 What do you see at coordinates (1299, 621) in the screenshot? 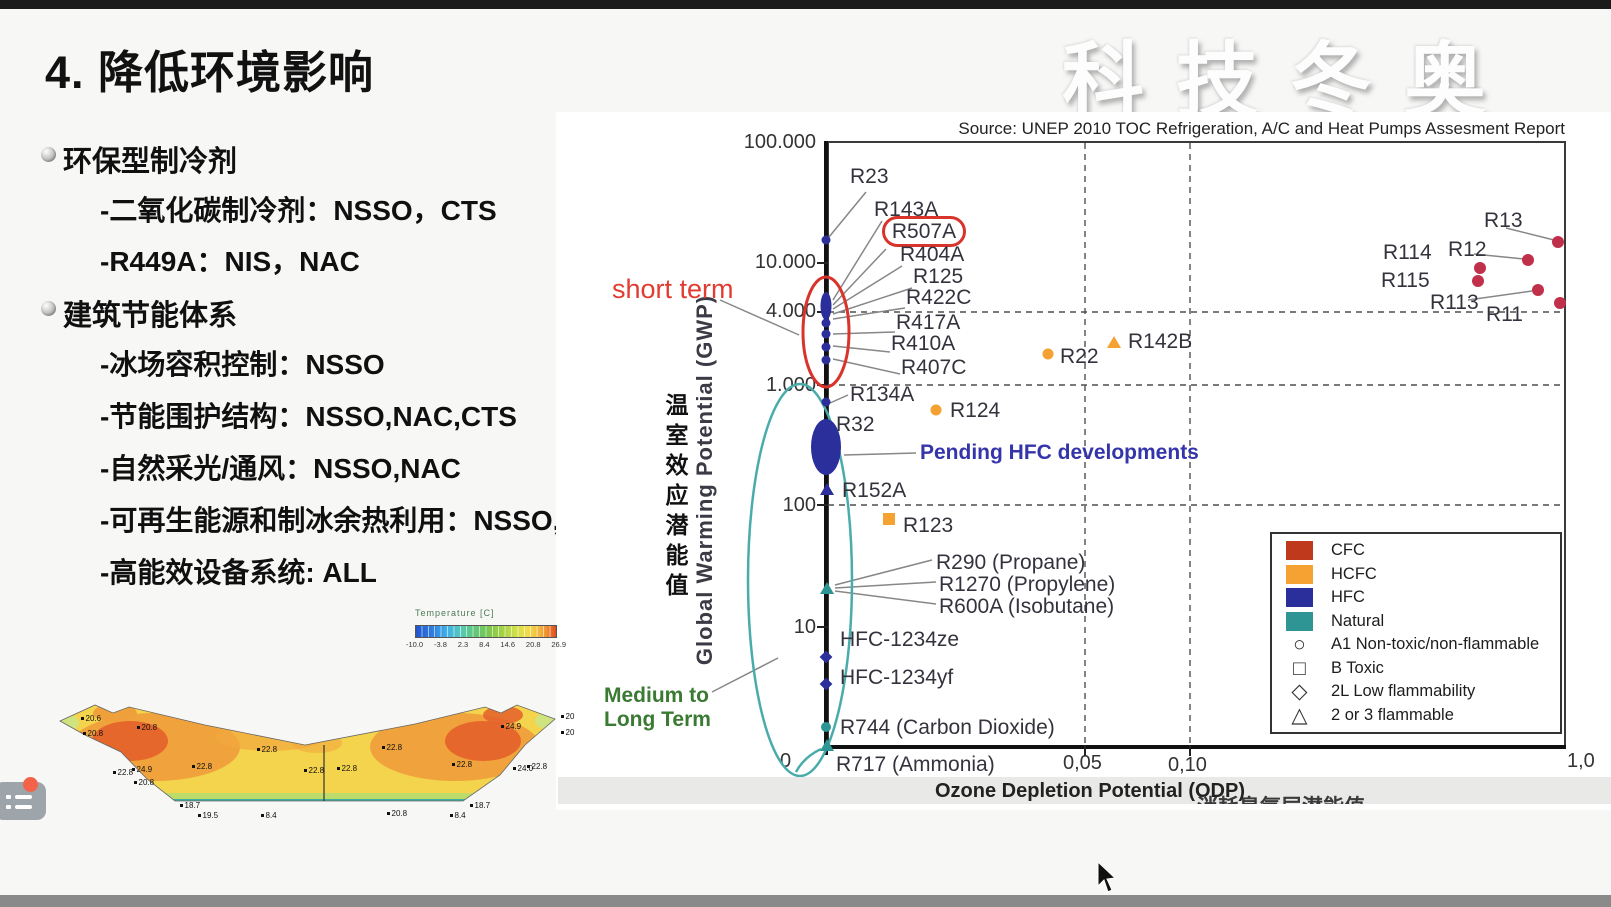
I see `natural-swatch` at bounding box center [1299, 621].